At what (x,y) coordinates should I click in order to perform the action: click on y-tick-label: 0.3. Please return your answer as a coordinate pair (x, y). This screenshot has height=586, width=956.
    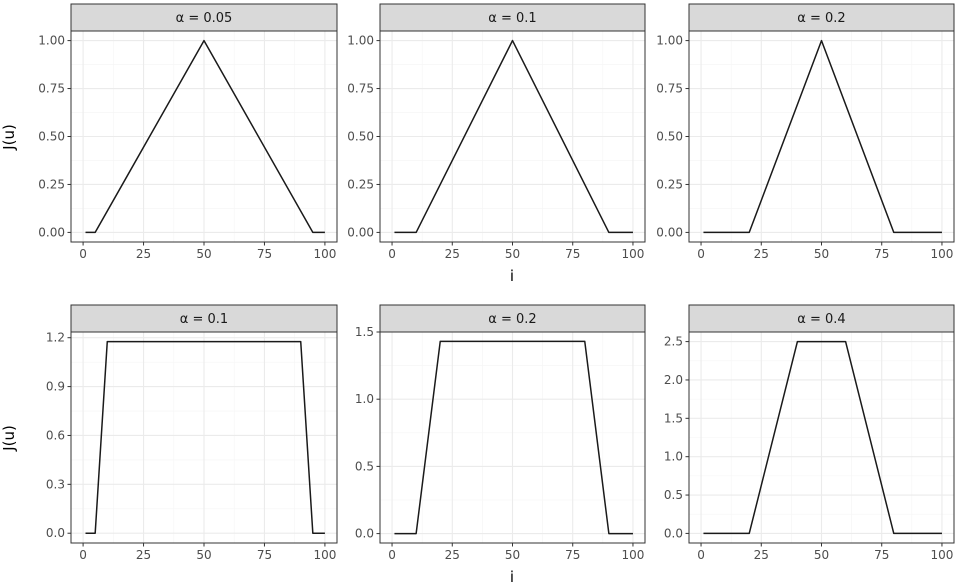
    Looking at the image, I should click on (55, 484).